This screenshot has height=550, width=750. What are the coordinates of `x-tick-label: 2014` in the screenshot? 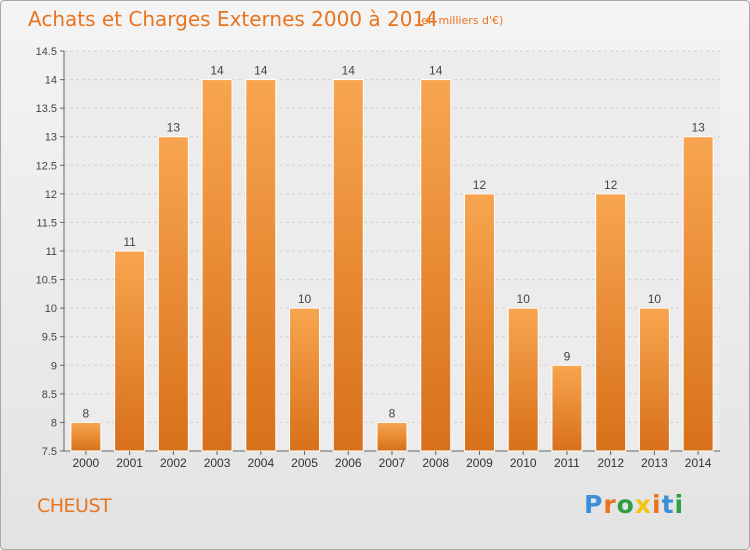 It's located at (698, 463).